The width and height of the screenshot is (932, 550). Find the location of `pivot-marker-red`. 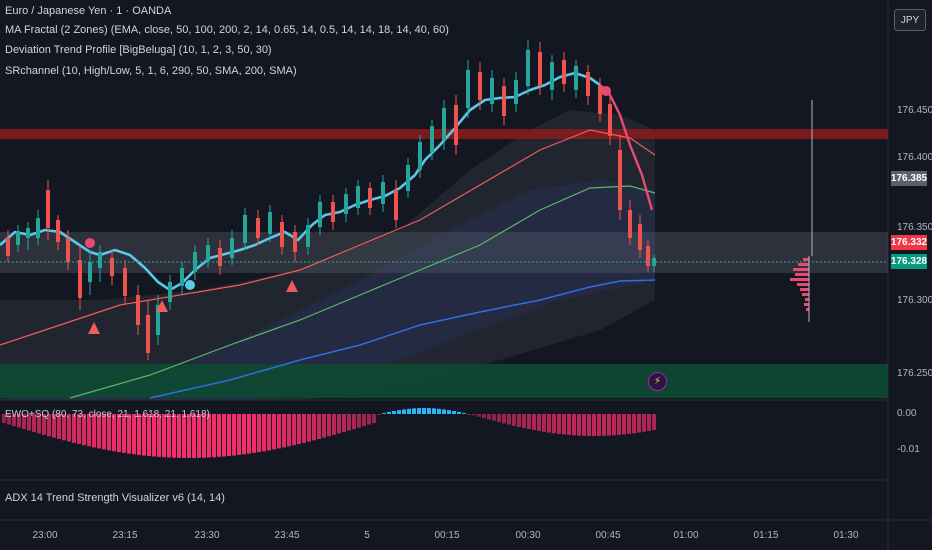

pivot-marker-red is located at coordinates (90, 243).